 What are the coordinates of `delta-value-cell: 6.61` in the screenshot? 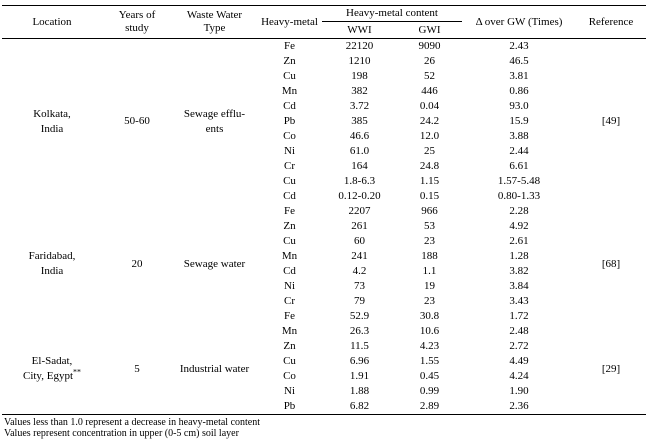 It's located at (519, 166).